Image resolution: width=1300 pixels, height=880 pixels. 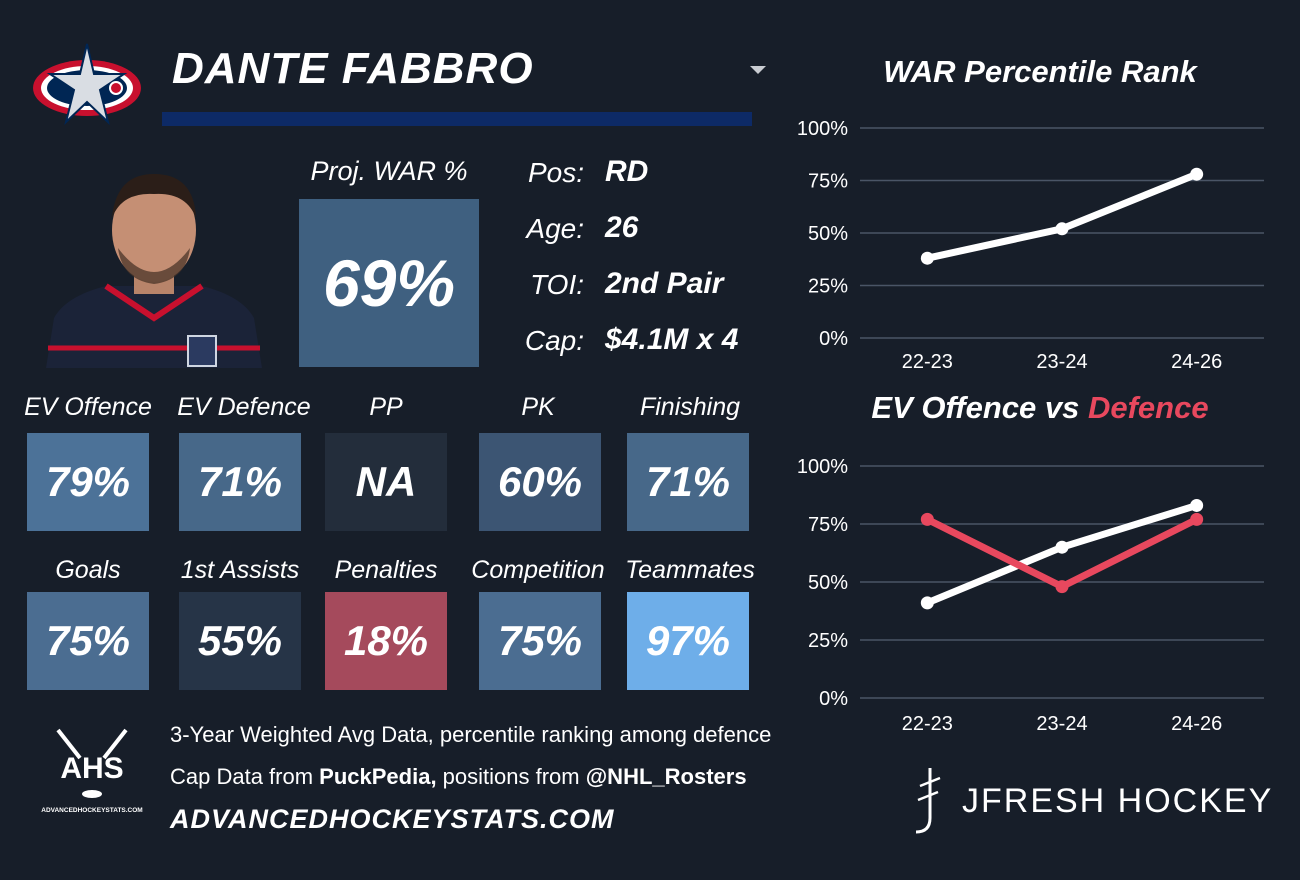 I want to click on tile-competition: 75%, so click(x=540, y=641).